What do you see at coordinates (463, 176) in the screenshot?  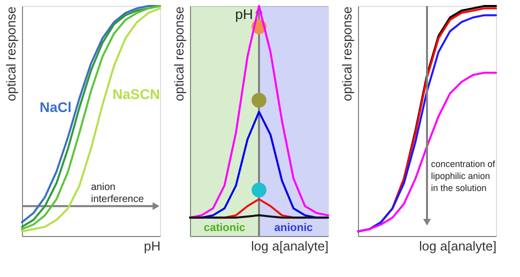 I see `annotation: concentration of lipophilic anion in the solution` at bounding box center [463, 176].